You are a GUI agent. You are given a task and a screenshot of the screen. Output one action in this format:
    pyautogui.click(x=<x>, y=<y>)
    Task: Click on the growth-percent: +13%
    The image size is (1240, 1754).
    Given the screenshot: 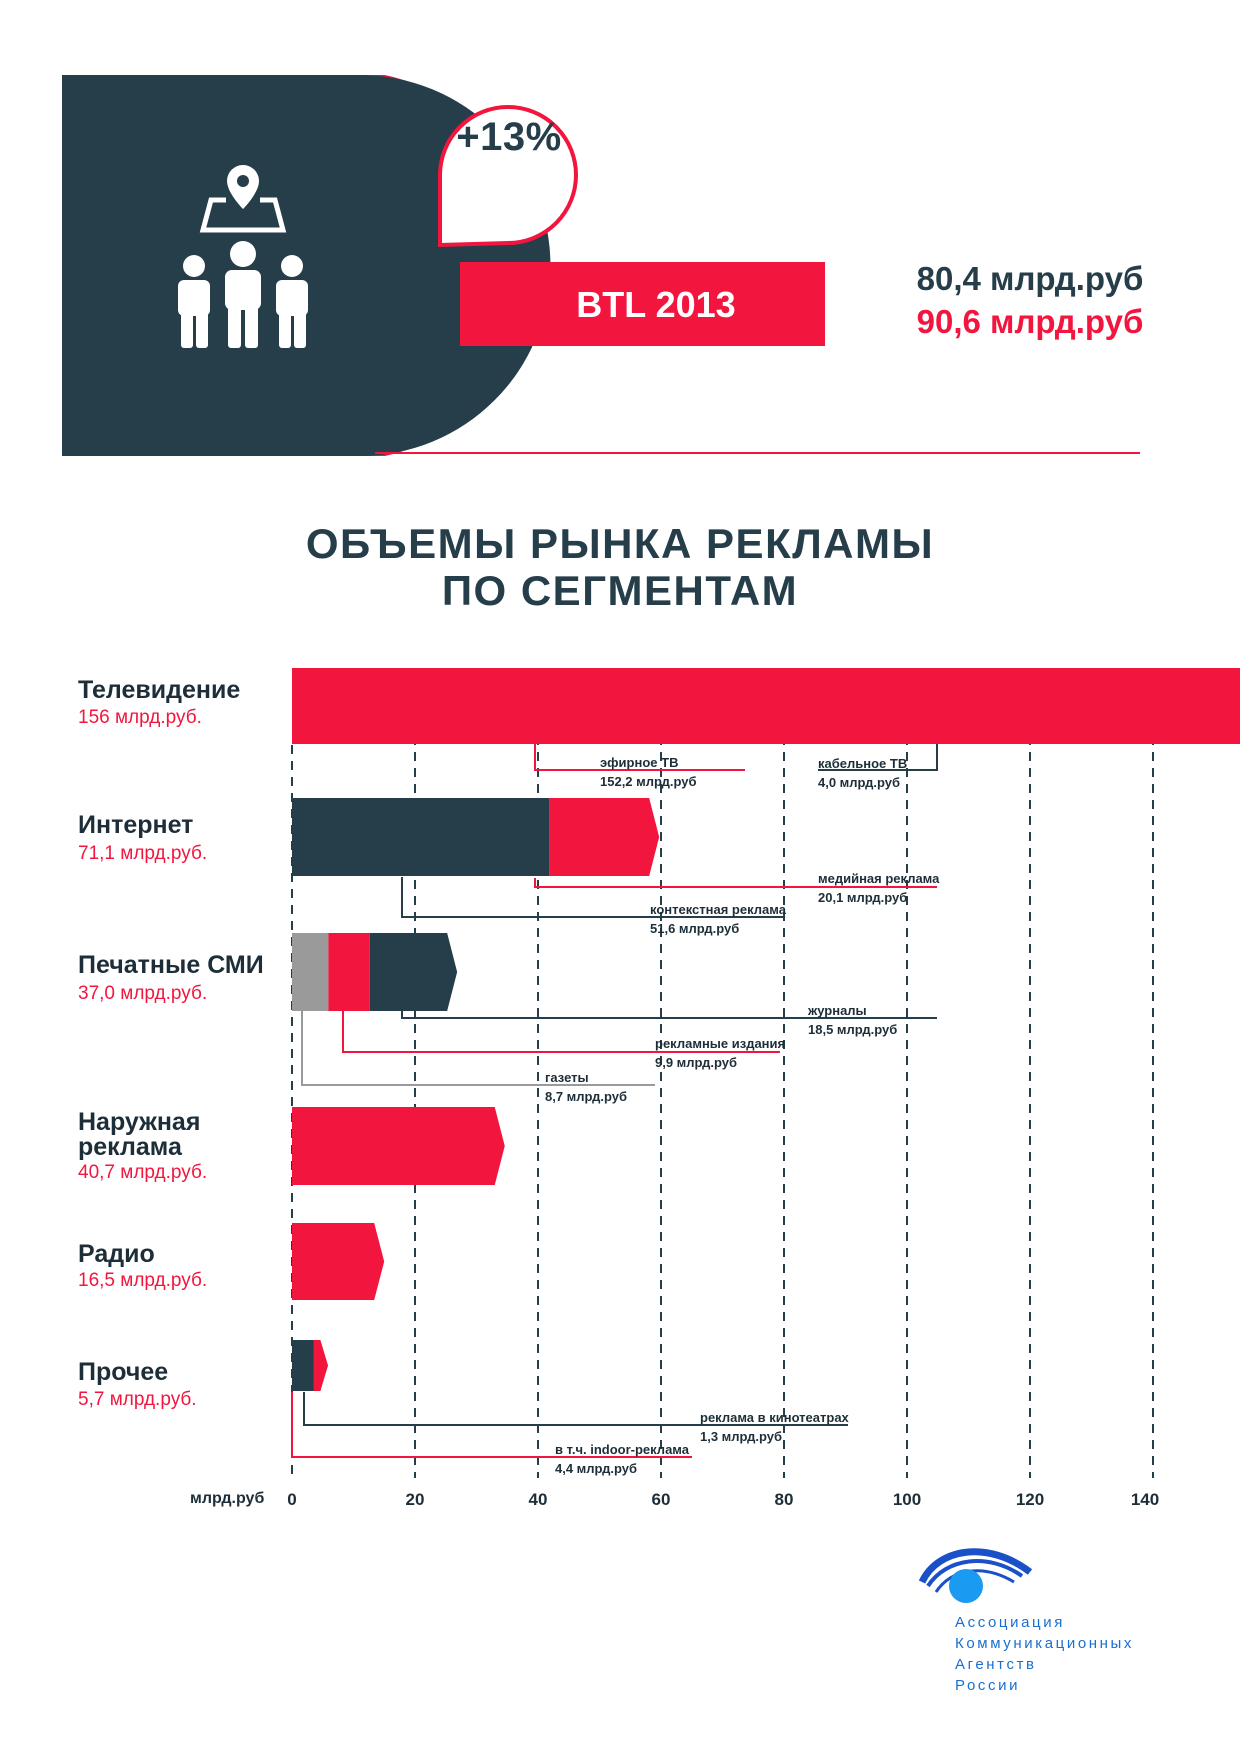 What is the action you would take?
    pyautogui.click(x=509, y=137)
    